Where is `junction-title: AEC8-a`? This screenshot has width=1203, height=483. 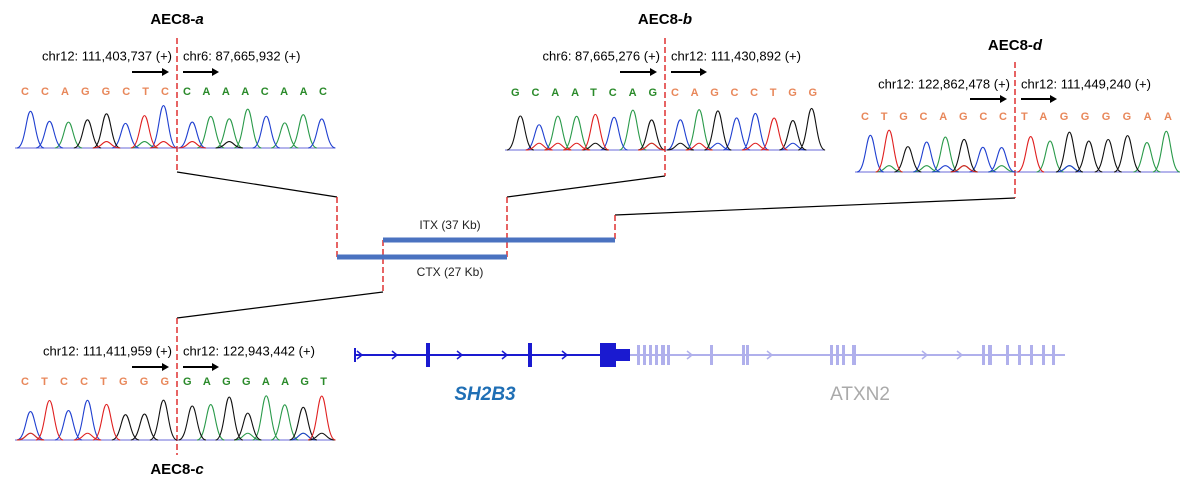
junction-title: AEC8-a is located at coordinates (176, 19).